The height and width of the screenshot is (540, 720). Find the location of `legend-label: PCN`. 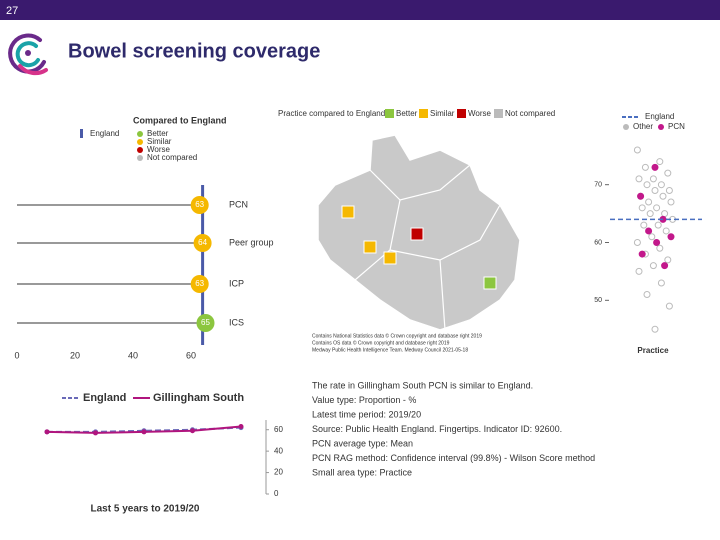

legend-label: PCN is located at coordinates (676, 126).